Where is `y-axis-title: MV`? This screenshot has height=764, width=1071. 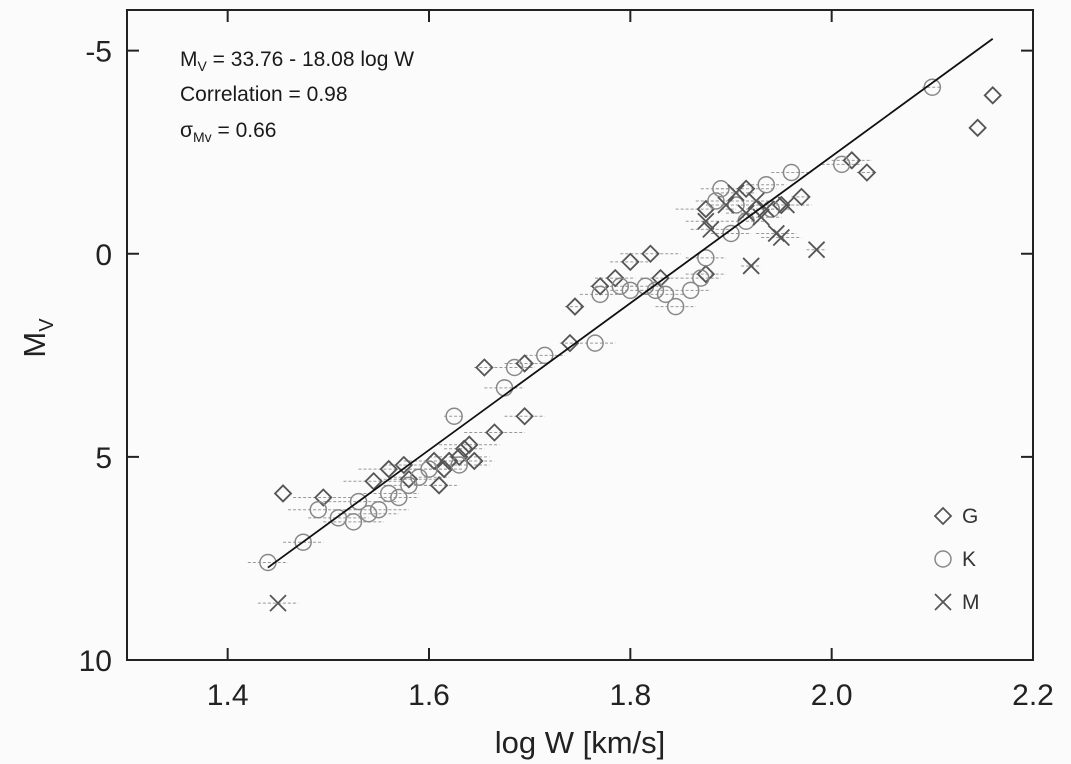
y-axis-title: MV is located at coordinates (37, 338).